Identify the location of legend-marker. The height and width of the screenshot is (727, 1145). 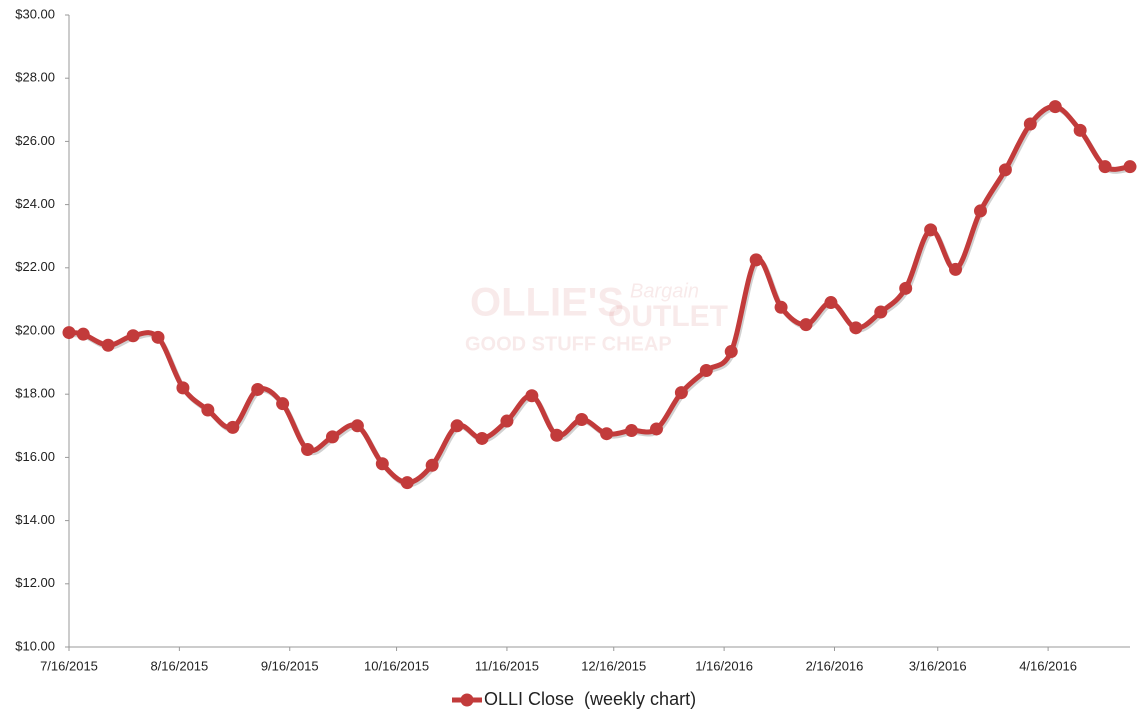
(467, 700).